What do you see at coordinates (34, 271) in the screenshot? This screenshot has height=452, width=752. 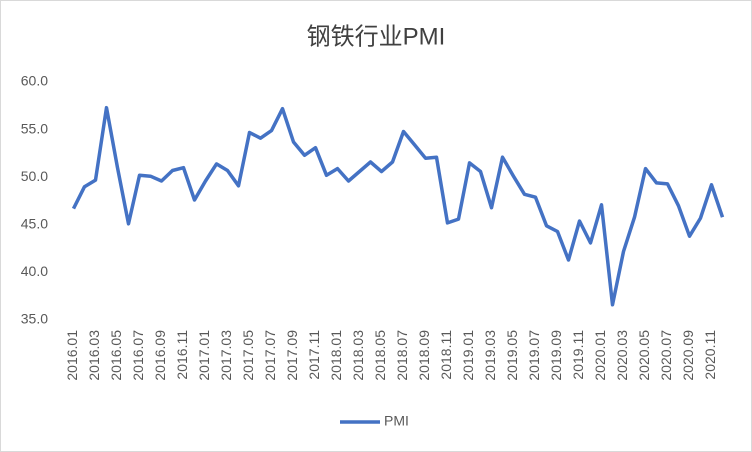 I see `y-tick-label: 40.0` at bounding box center [34, 271].